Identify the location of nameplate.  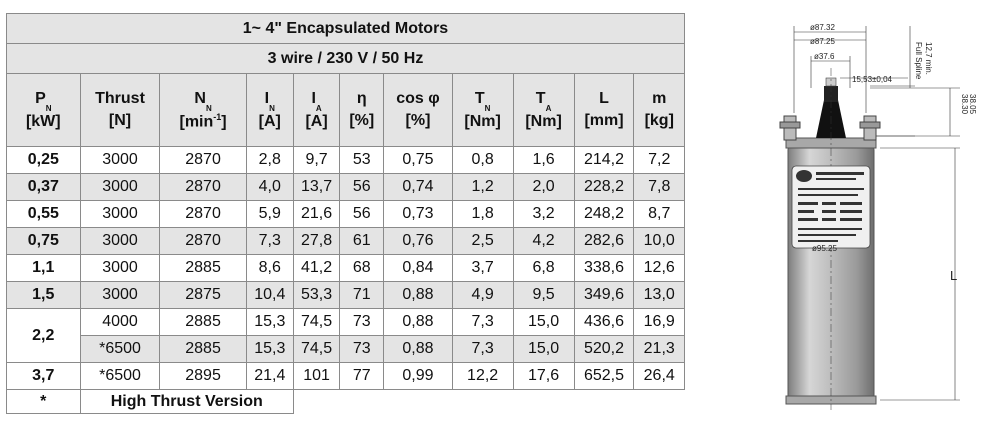
(831, 207).